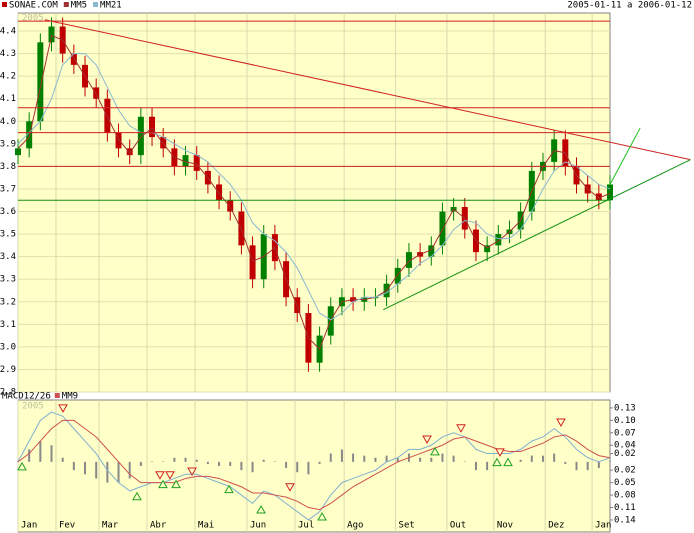  Describe the element at coordinates (111, 6) in the screenshot. I see `legend-label: MM21` at that location.